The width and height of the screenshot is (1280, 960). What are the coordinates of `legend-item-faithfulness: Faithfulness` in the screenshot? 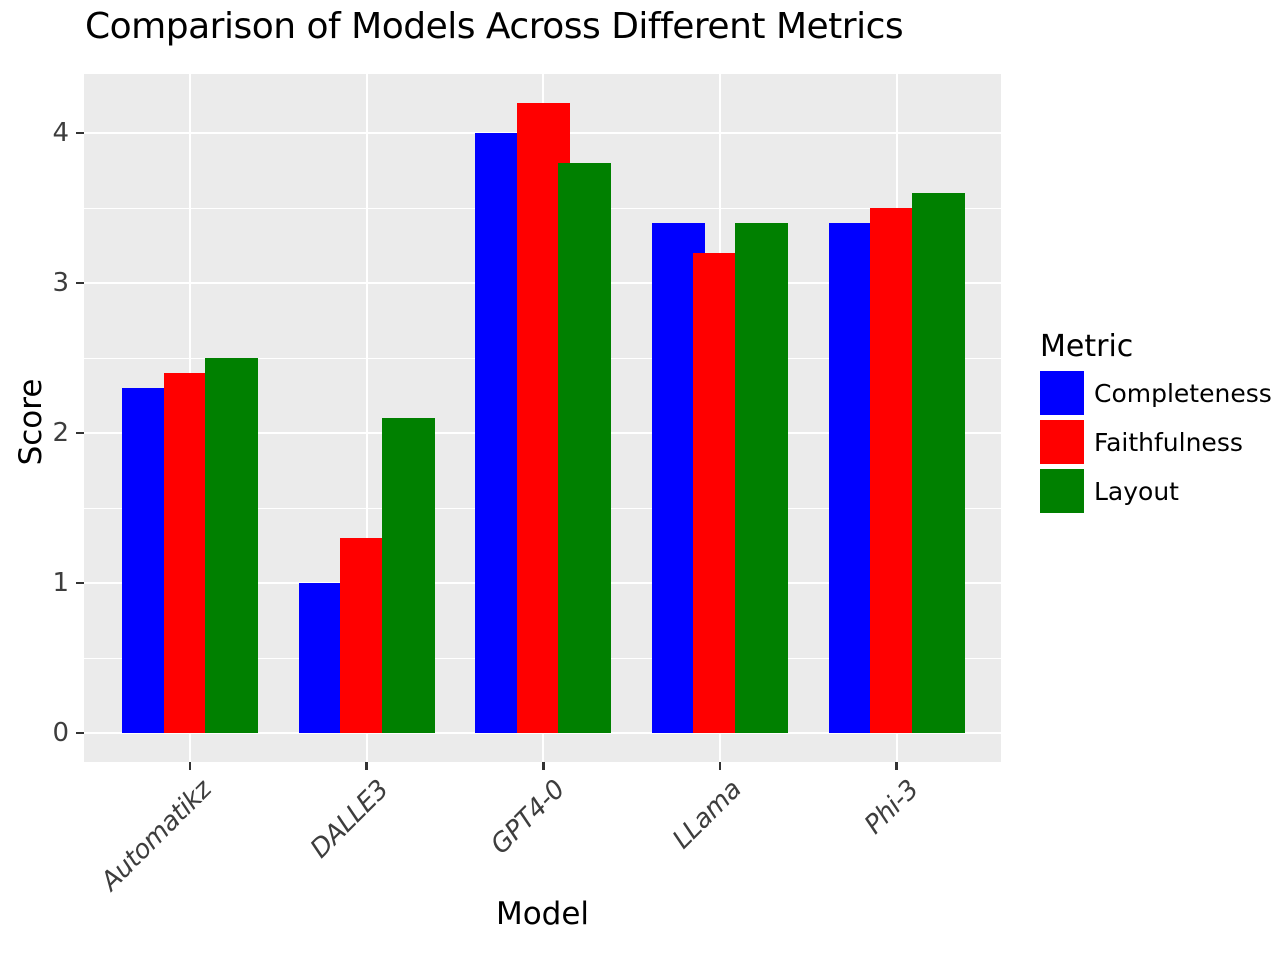 It's located at (1156, 442).